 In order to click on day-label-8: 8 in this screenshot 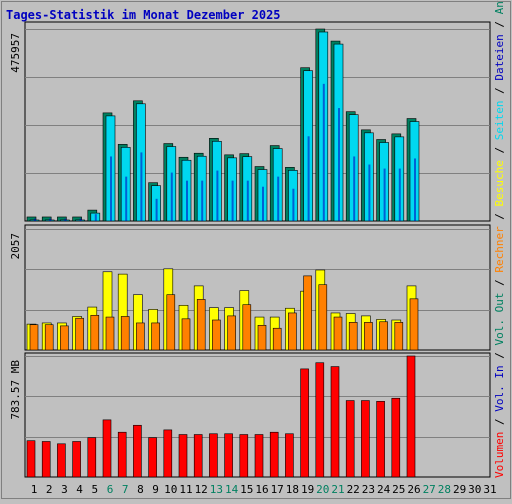, I will do `click(140, 489)`.